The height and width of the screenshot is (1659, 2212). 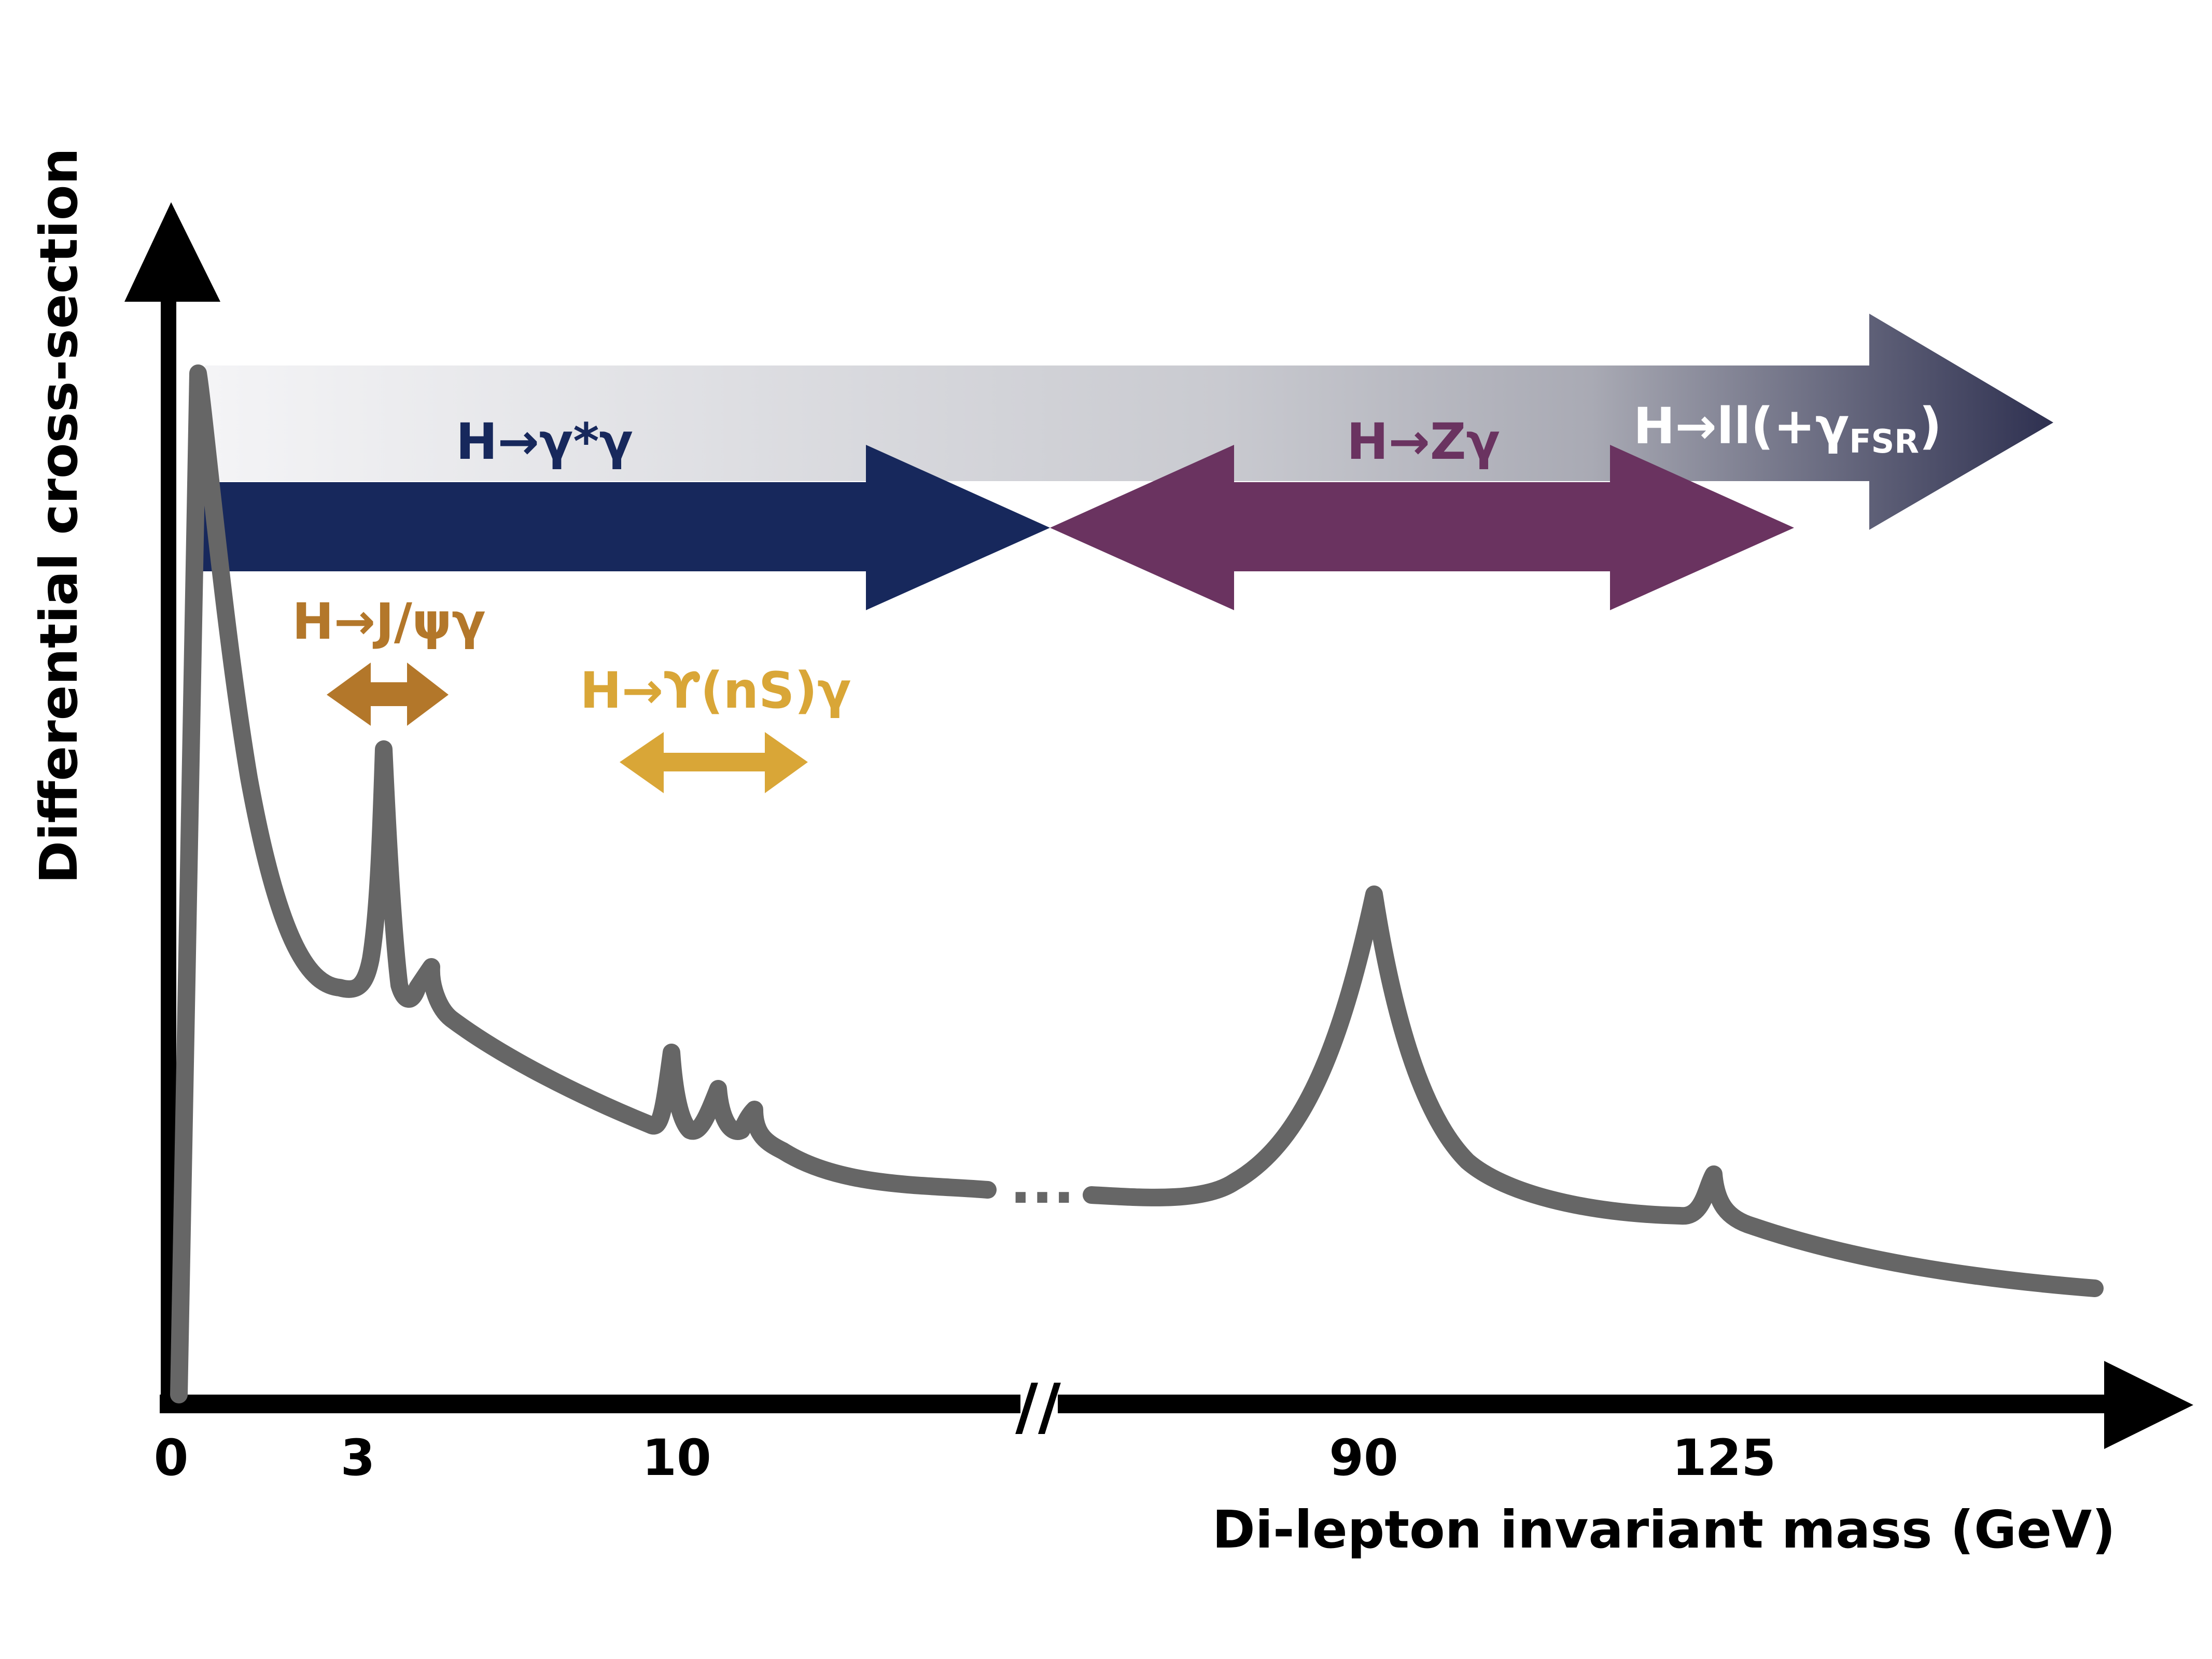 What do you see at coordinates (1884, 441) in the screenshot?
I see `ll-fsr-label-subscript: FSR` at bounding box center [1884, 441].